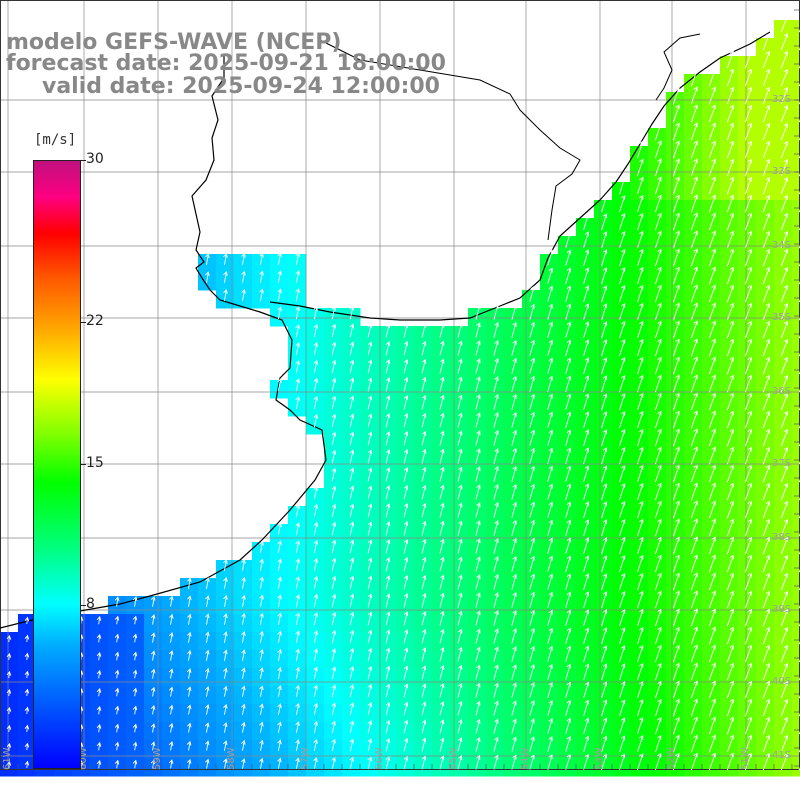 The width and height of the screenshot is (800, 800). Describe the element at coordinates (782, 755) in the screenshot. I see `latitude-label: 41S` at that location.